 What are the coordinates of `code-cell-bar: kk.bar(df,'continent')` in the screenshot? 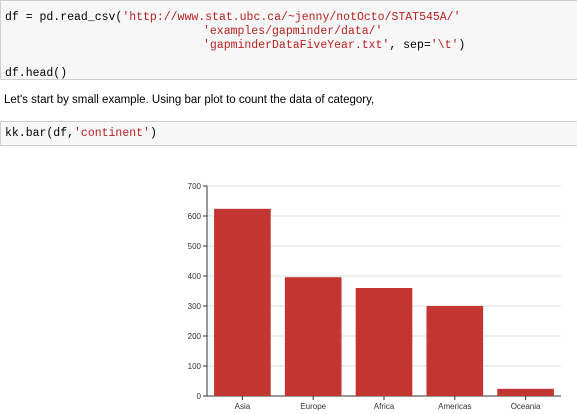 It's located at (288, 133).